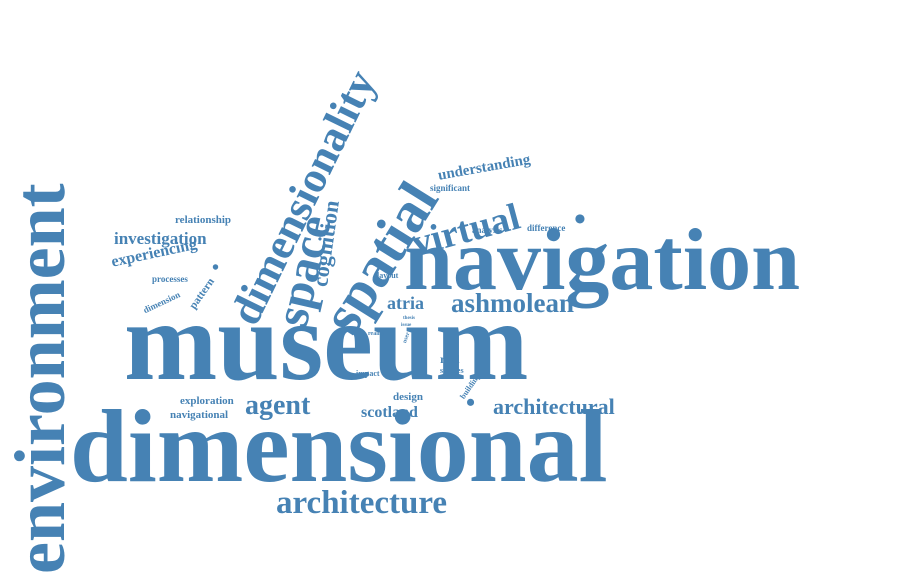  Describe the element at coordinates (203, 220) in the screenshot. I see `word-relationship: relationship` at that location.